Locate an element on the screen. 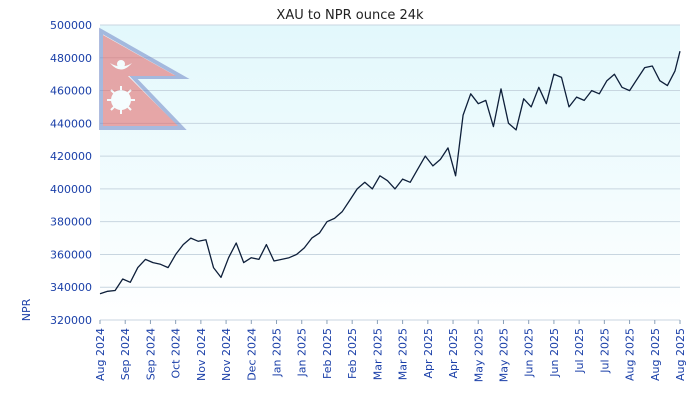  y-axis-label: NPR is located at coordinates (26, 309).